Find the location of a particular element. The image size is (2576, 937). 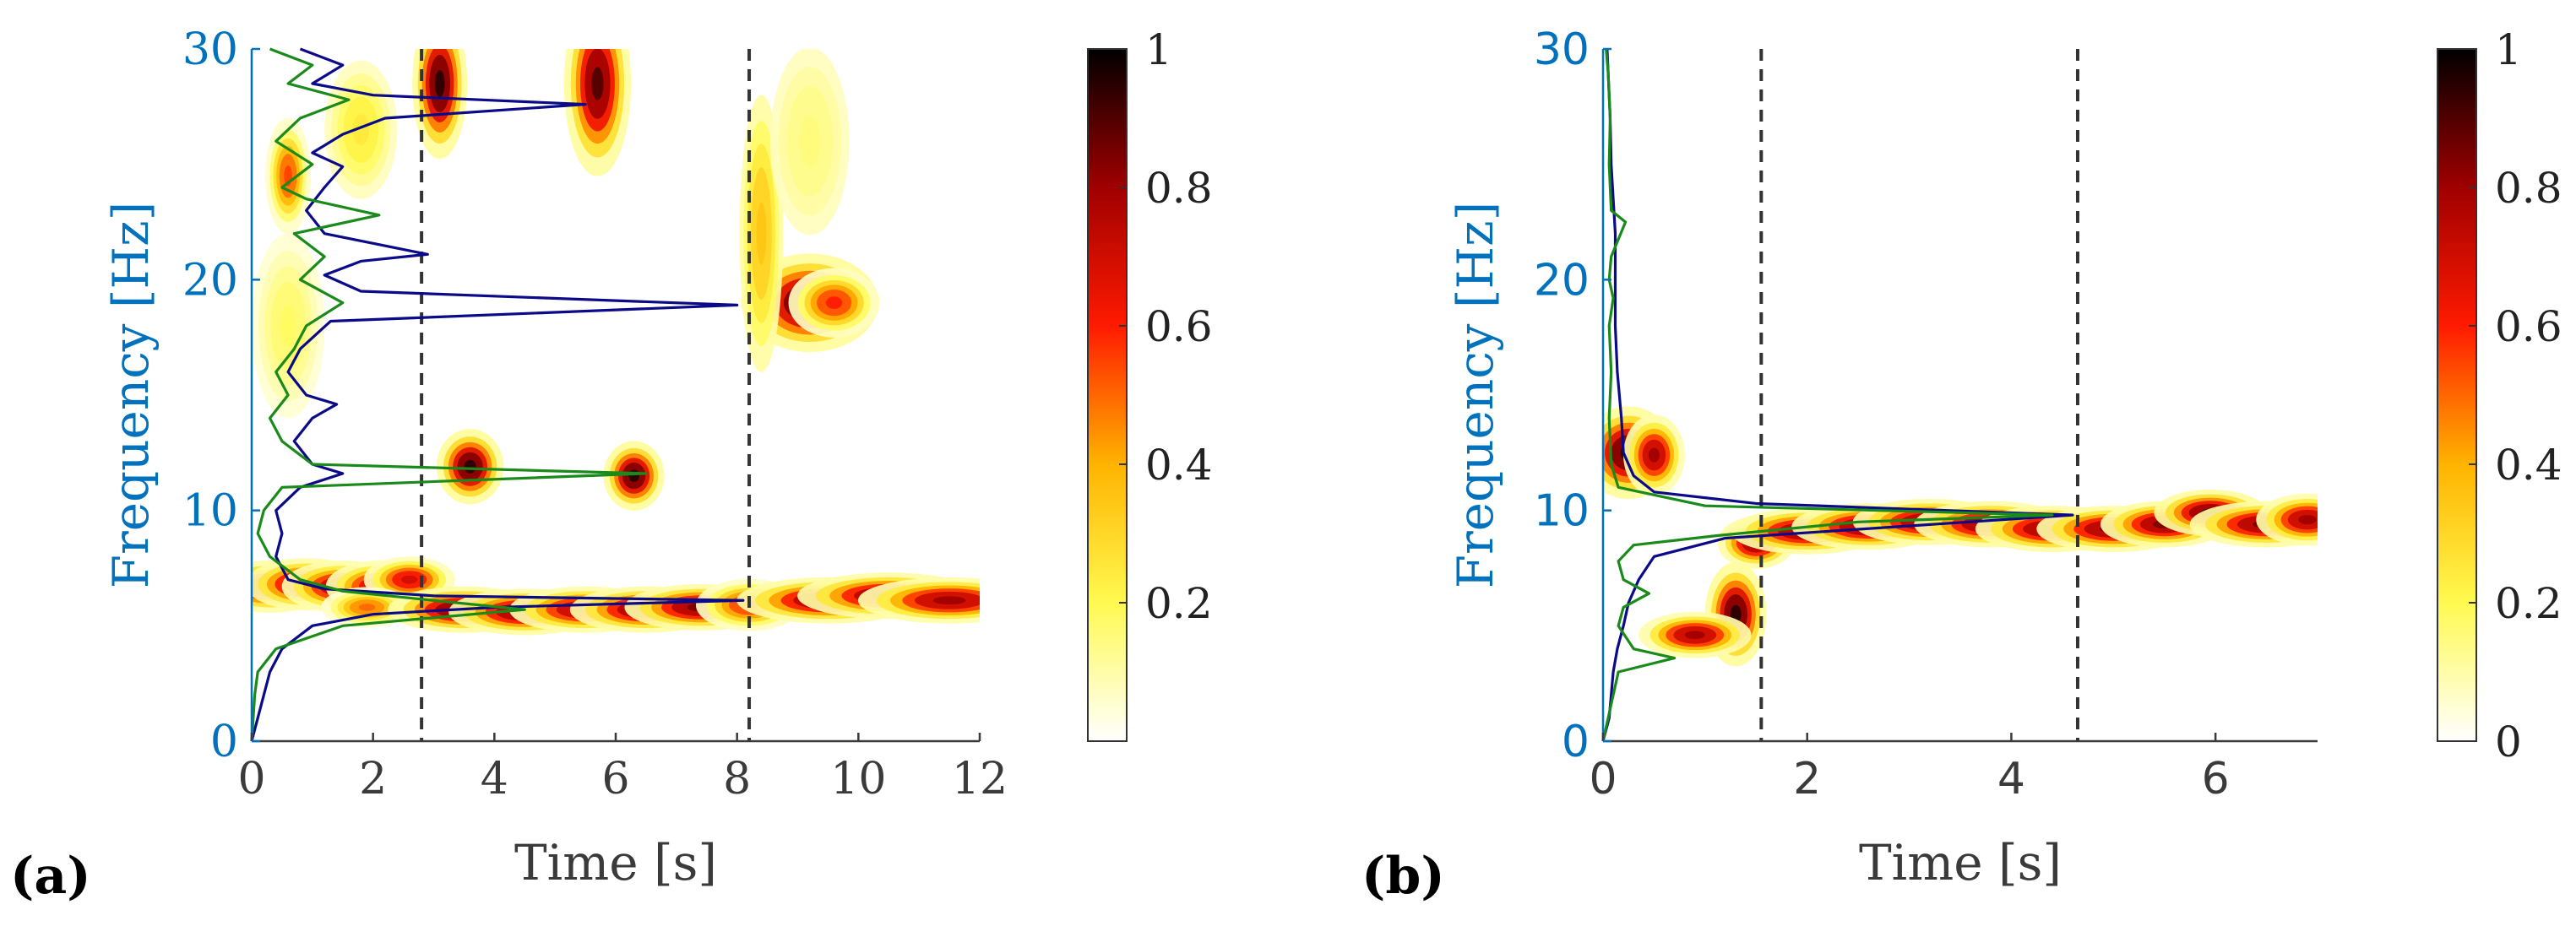

x-tick-label-a-4: 8 is located at coordinates (737, 779).